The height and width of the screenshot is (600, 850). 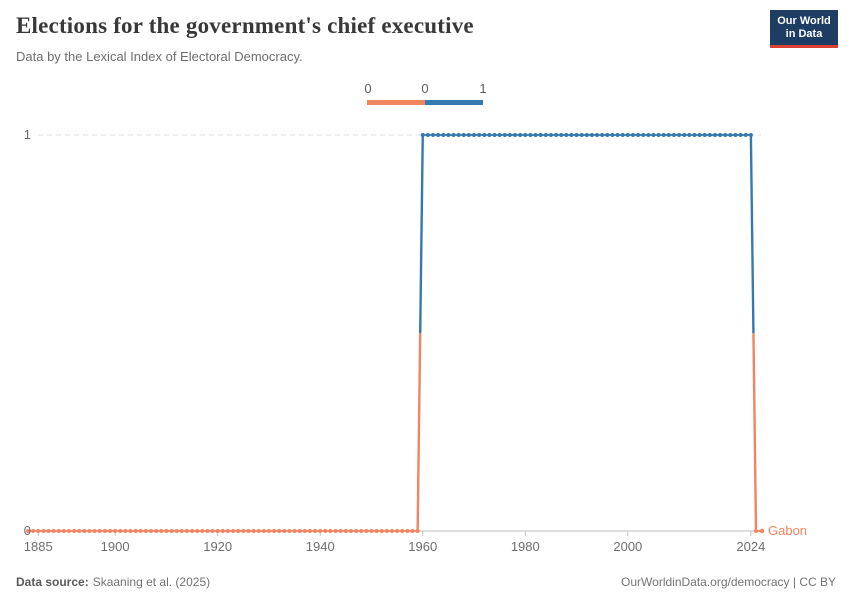 What do you see at coordinates (368, 88) in the screenshot?
I see `legend-label-min: 0` at bounding box center [368, 88].